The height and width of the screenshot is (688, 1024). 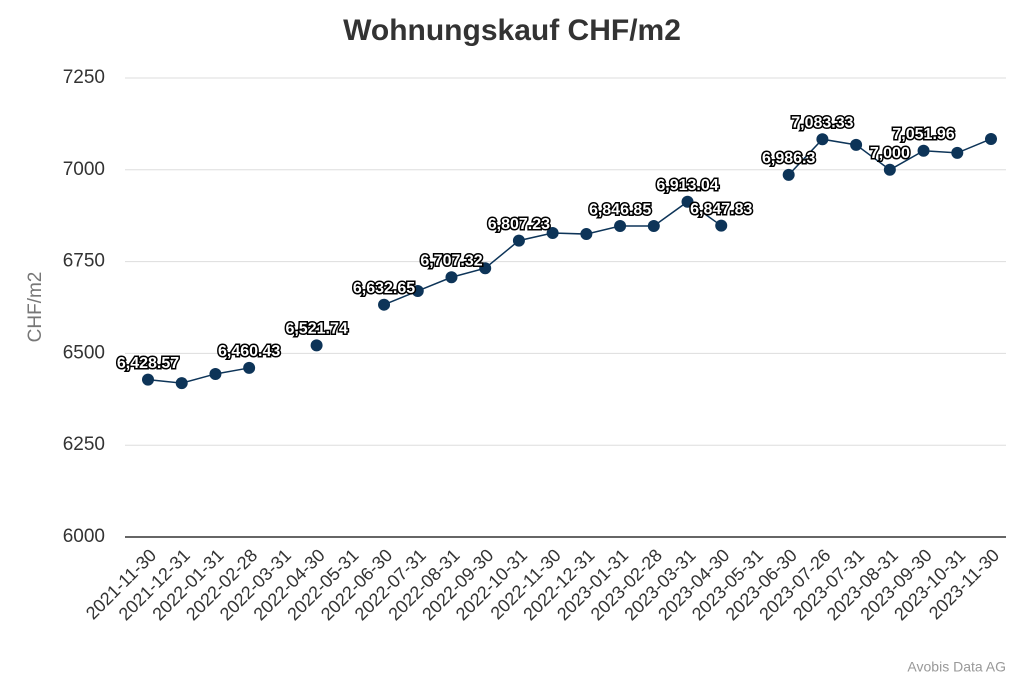 I want to click on y-tick-label: 6750, so click(x=84, y=261).